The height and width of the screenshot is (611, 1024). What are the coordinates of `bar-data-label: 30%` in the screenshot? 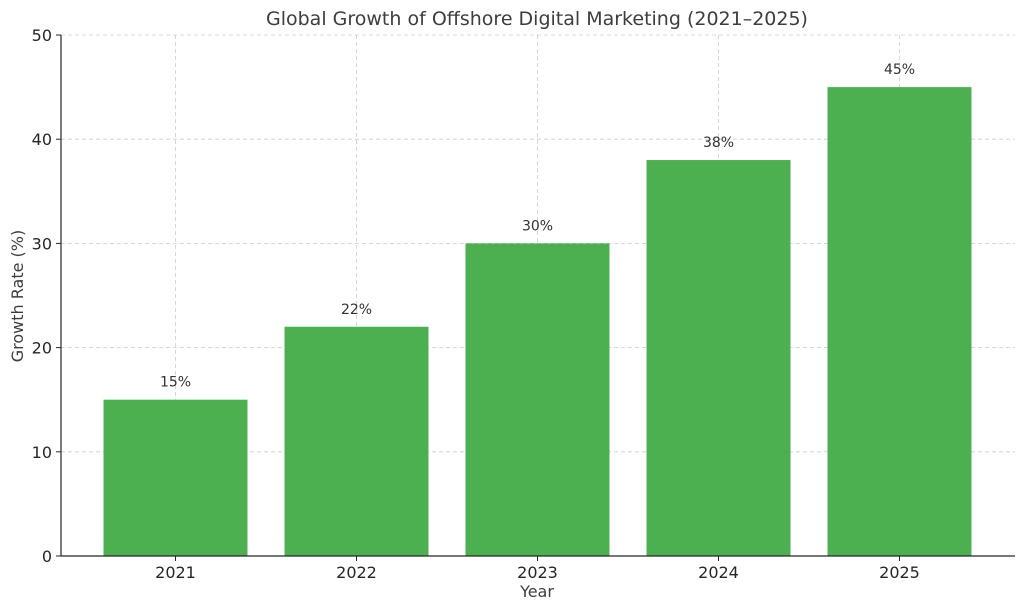 It's located at (537, 226).